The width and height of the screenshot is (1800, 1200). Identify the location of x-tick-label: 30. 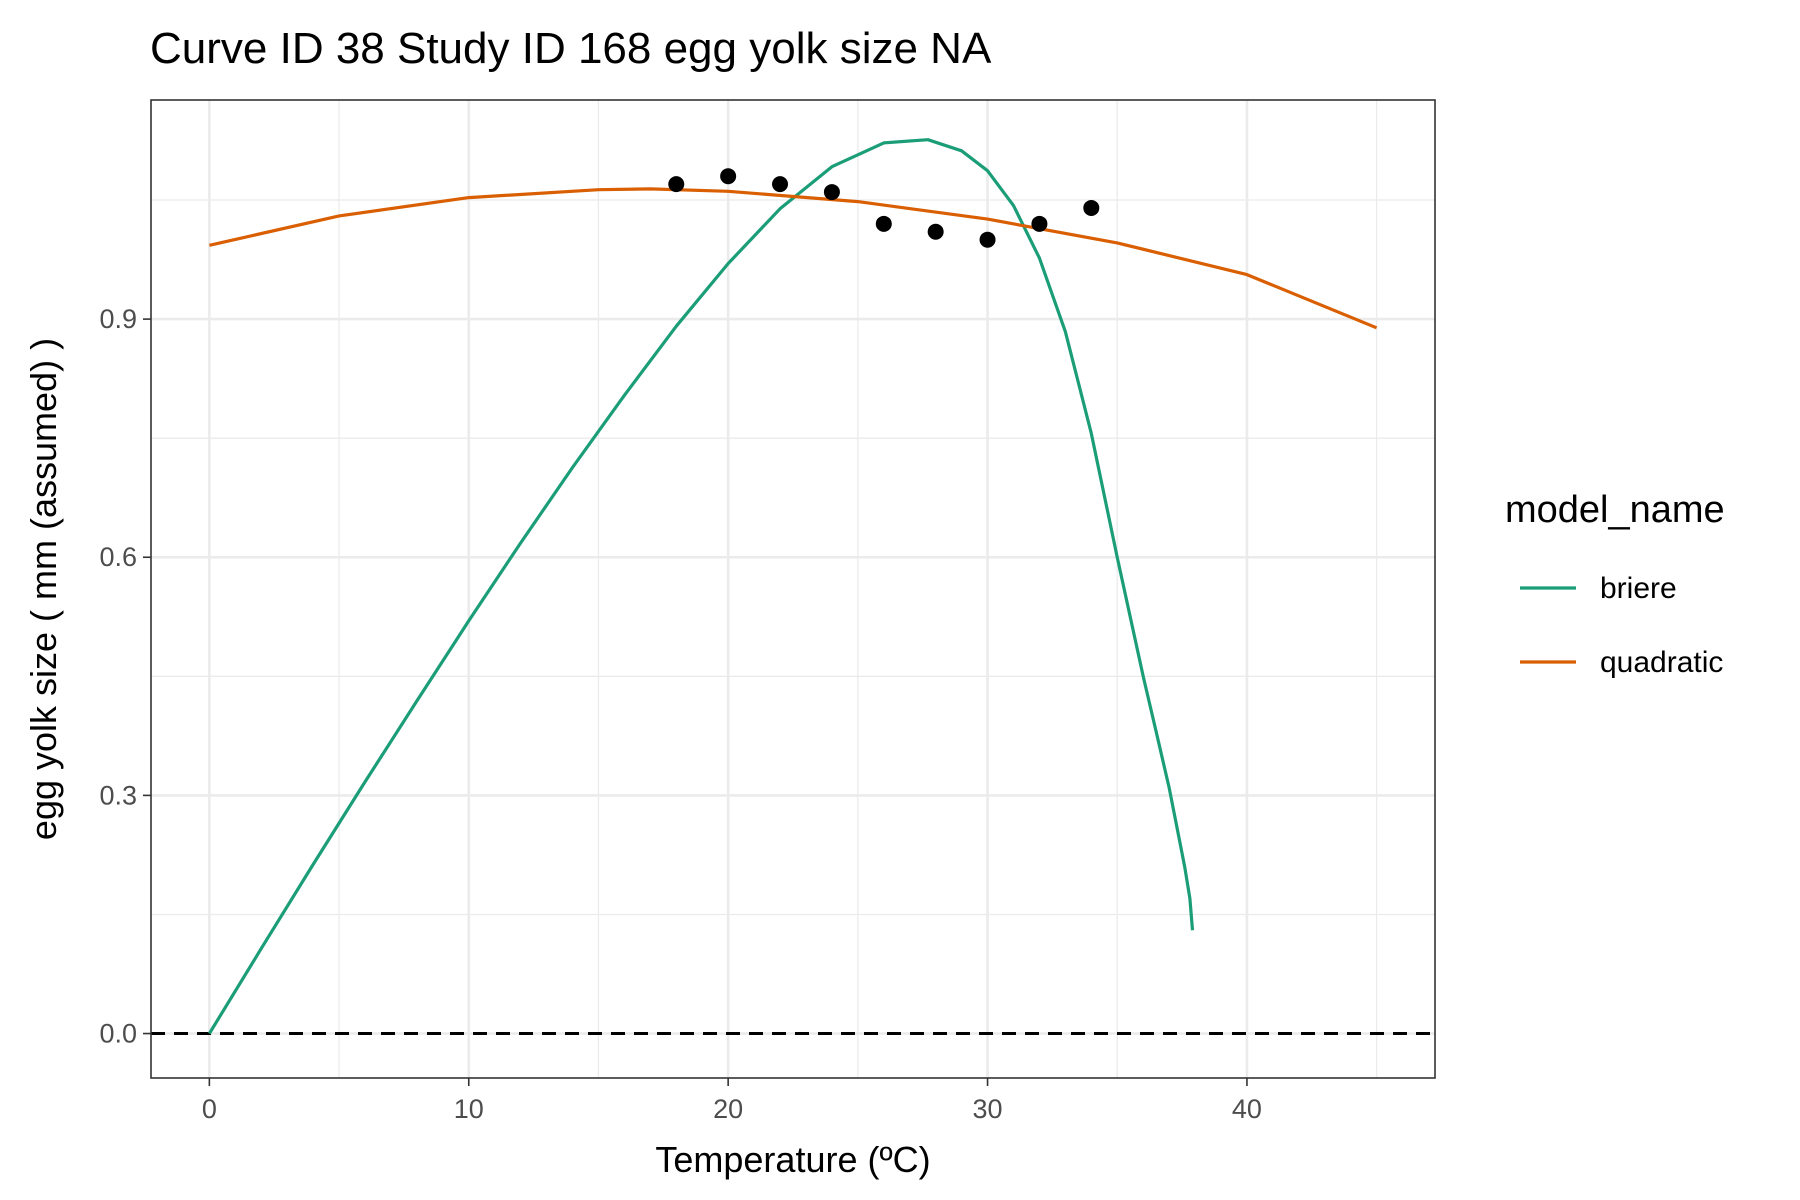
(988, 1109).